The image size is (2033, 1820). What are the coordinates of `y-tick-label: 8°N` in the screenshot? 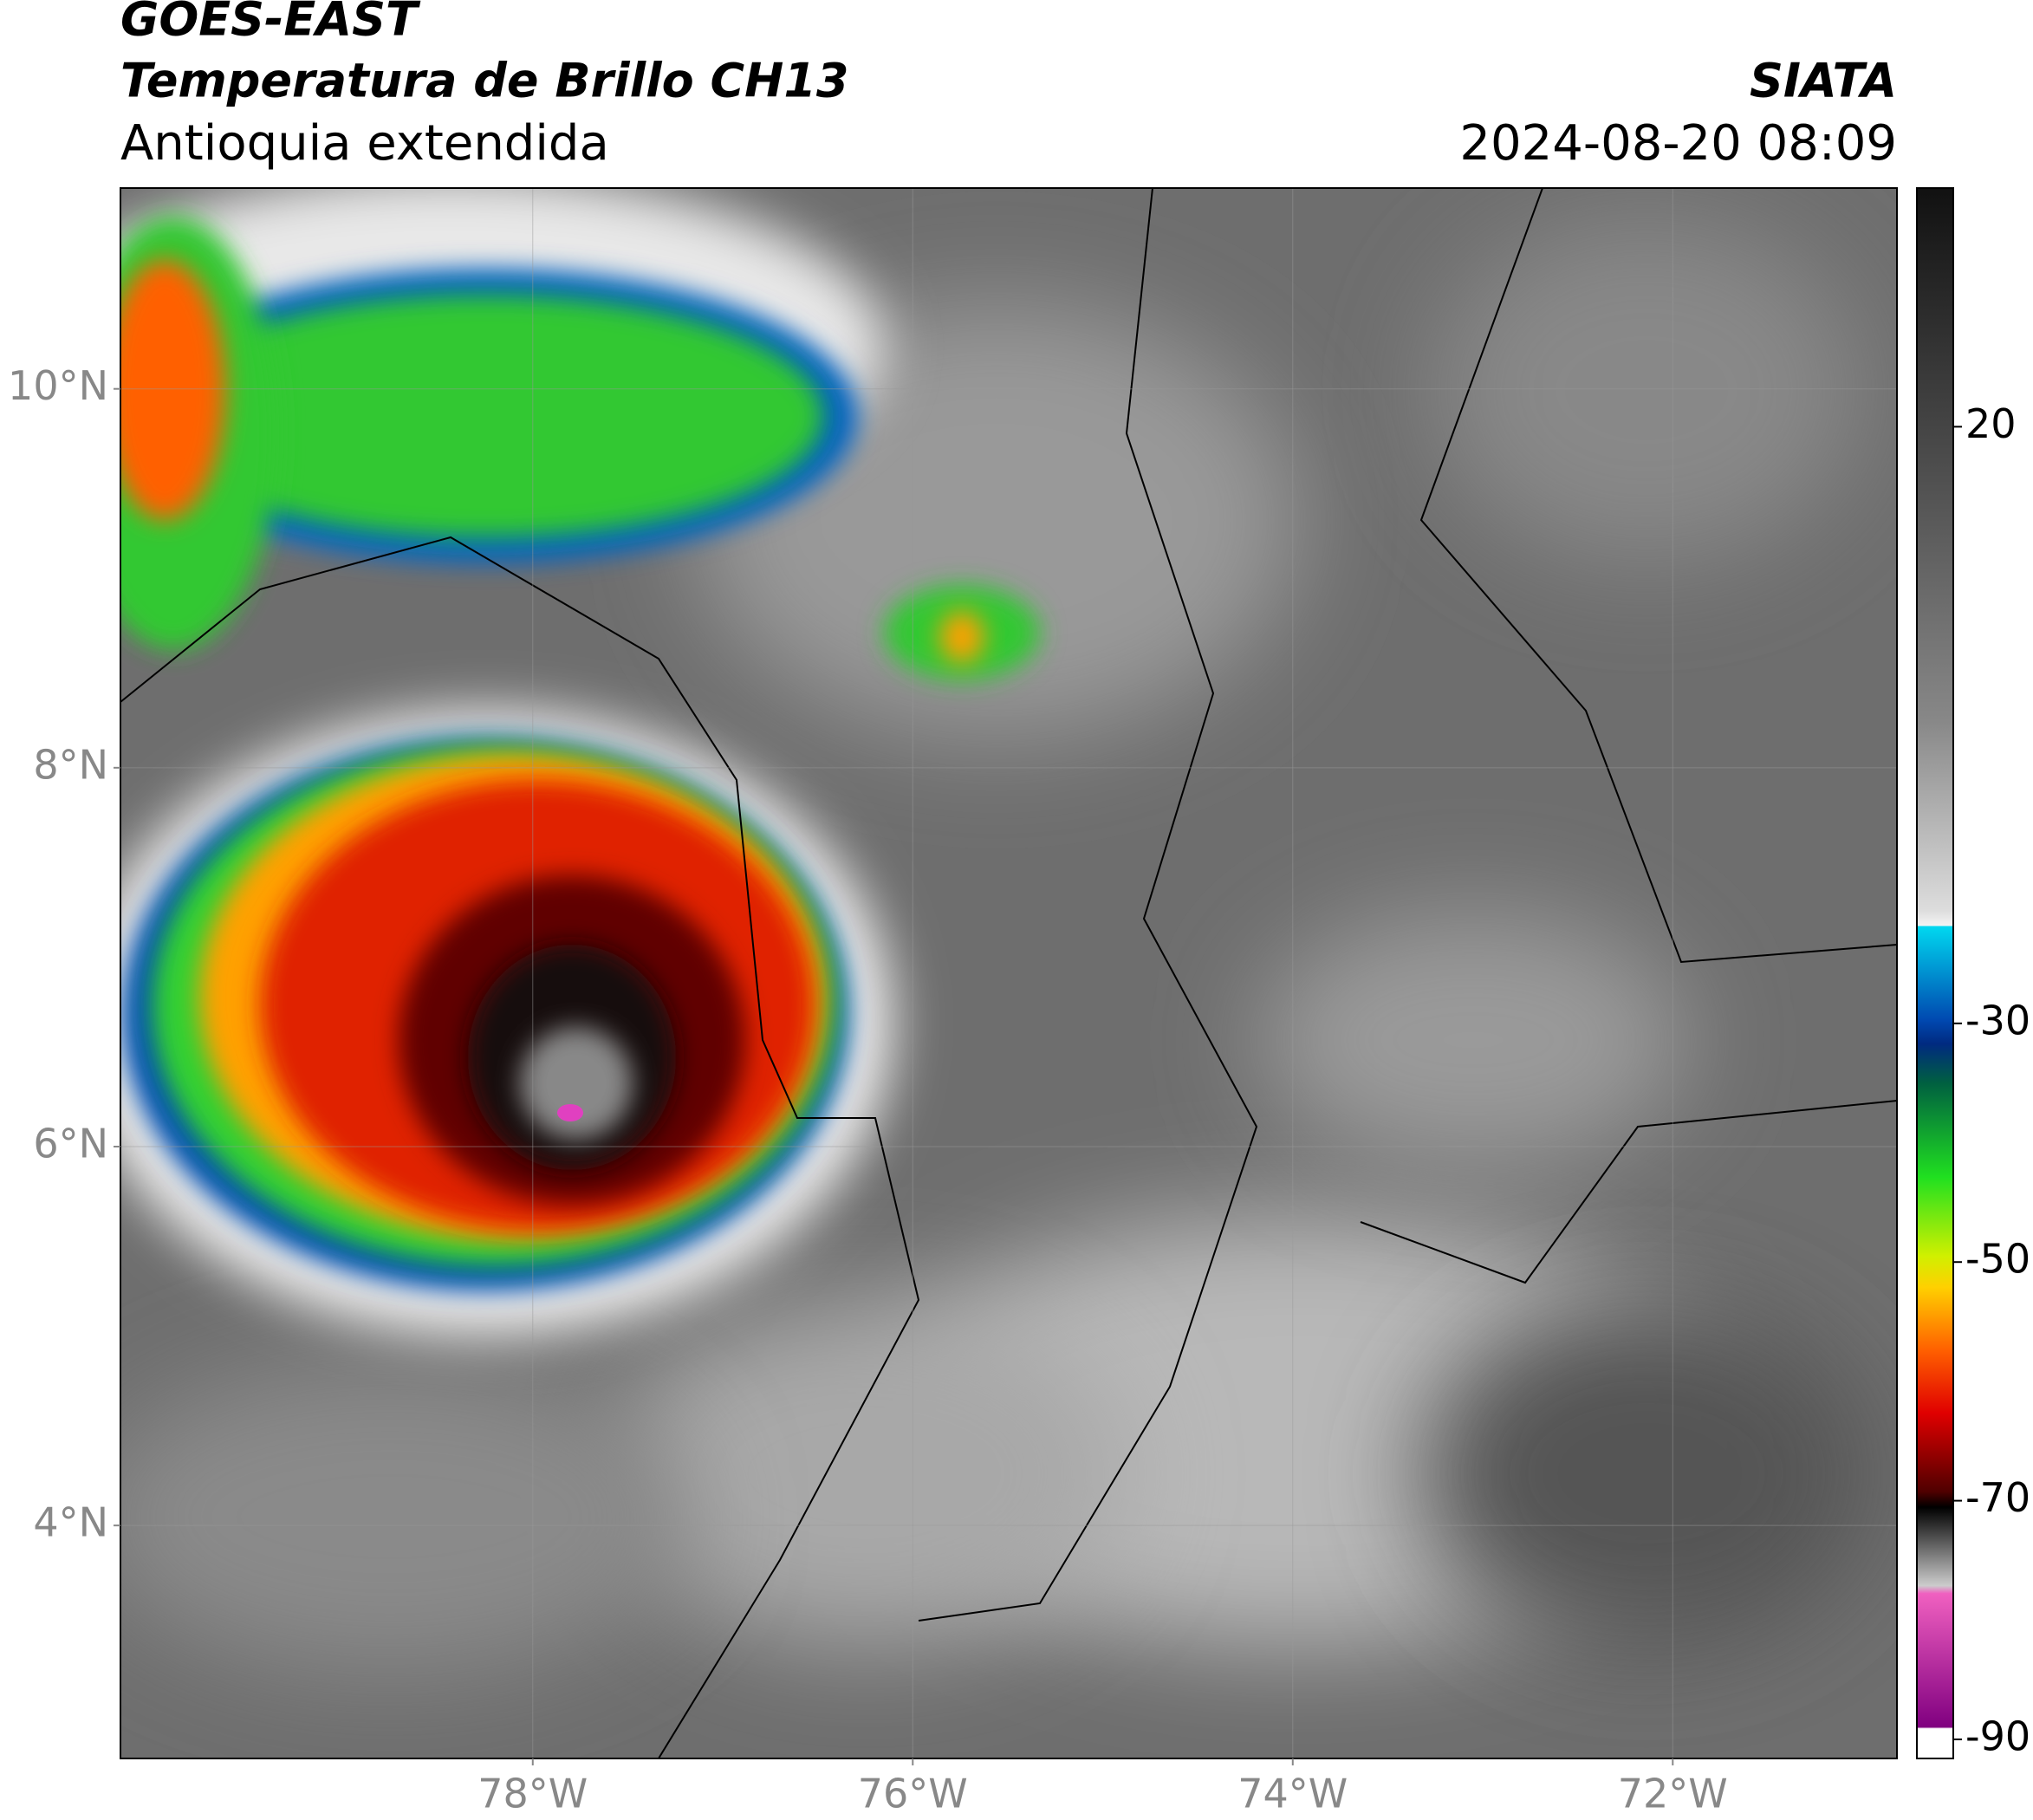 It's located at (70, 764).